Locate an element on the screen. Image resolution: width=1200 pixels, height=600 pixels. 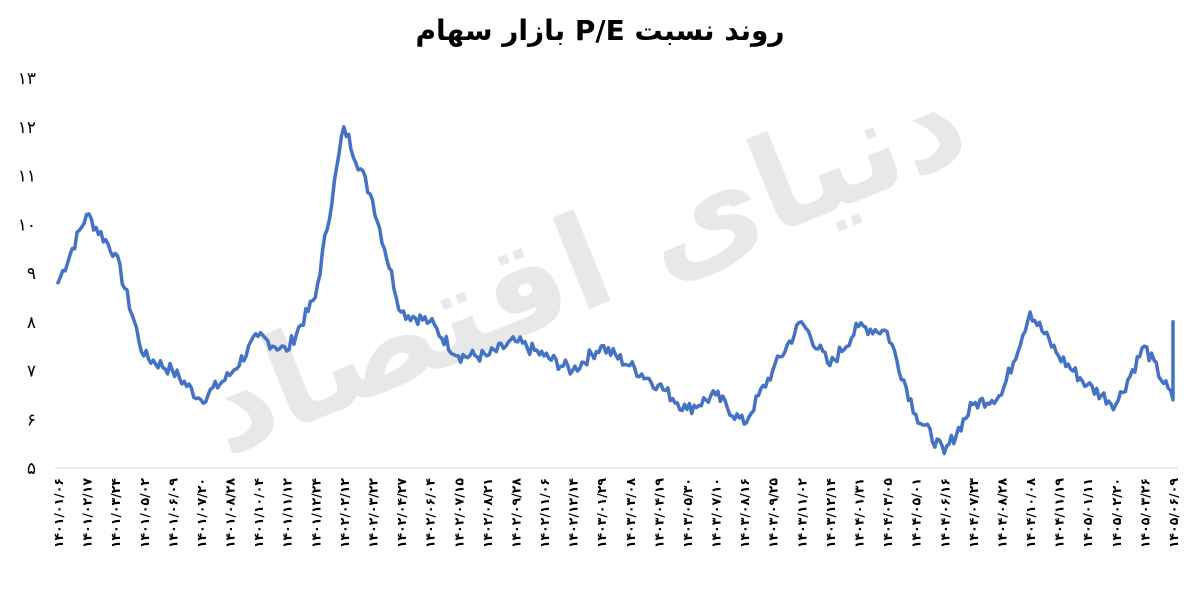
x-tick-label: ۱۴۰۱/۱۱/۱۲ is located at coordinates (287, 513).